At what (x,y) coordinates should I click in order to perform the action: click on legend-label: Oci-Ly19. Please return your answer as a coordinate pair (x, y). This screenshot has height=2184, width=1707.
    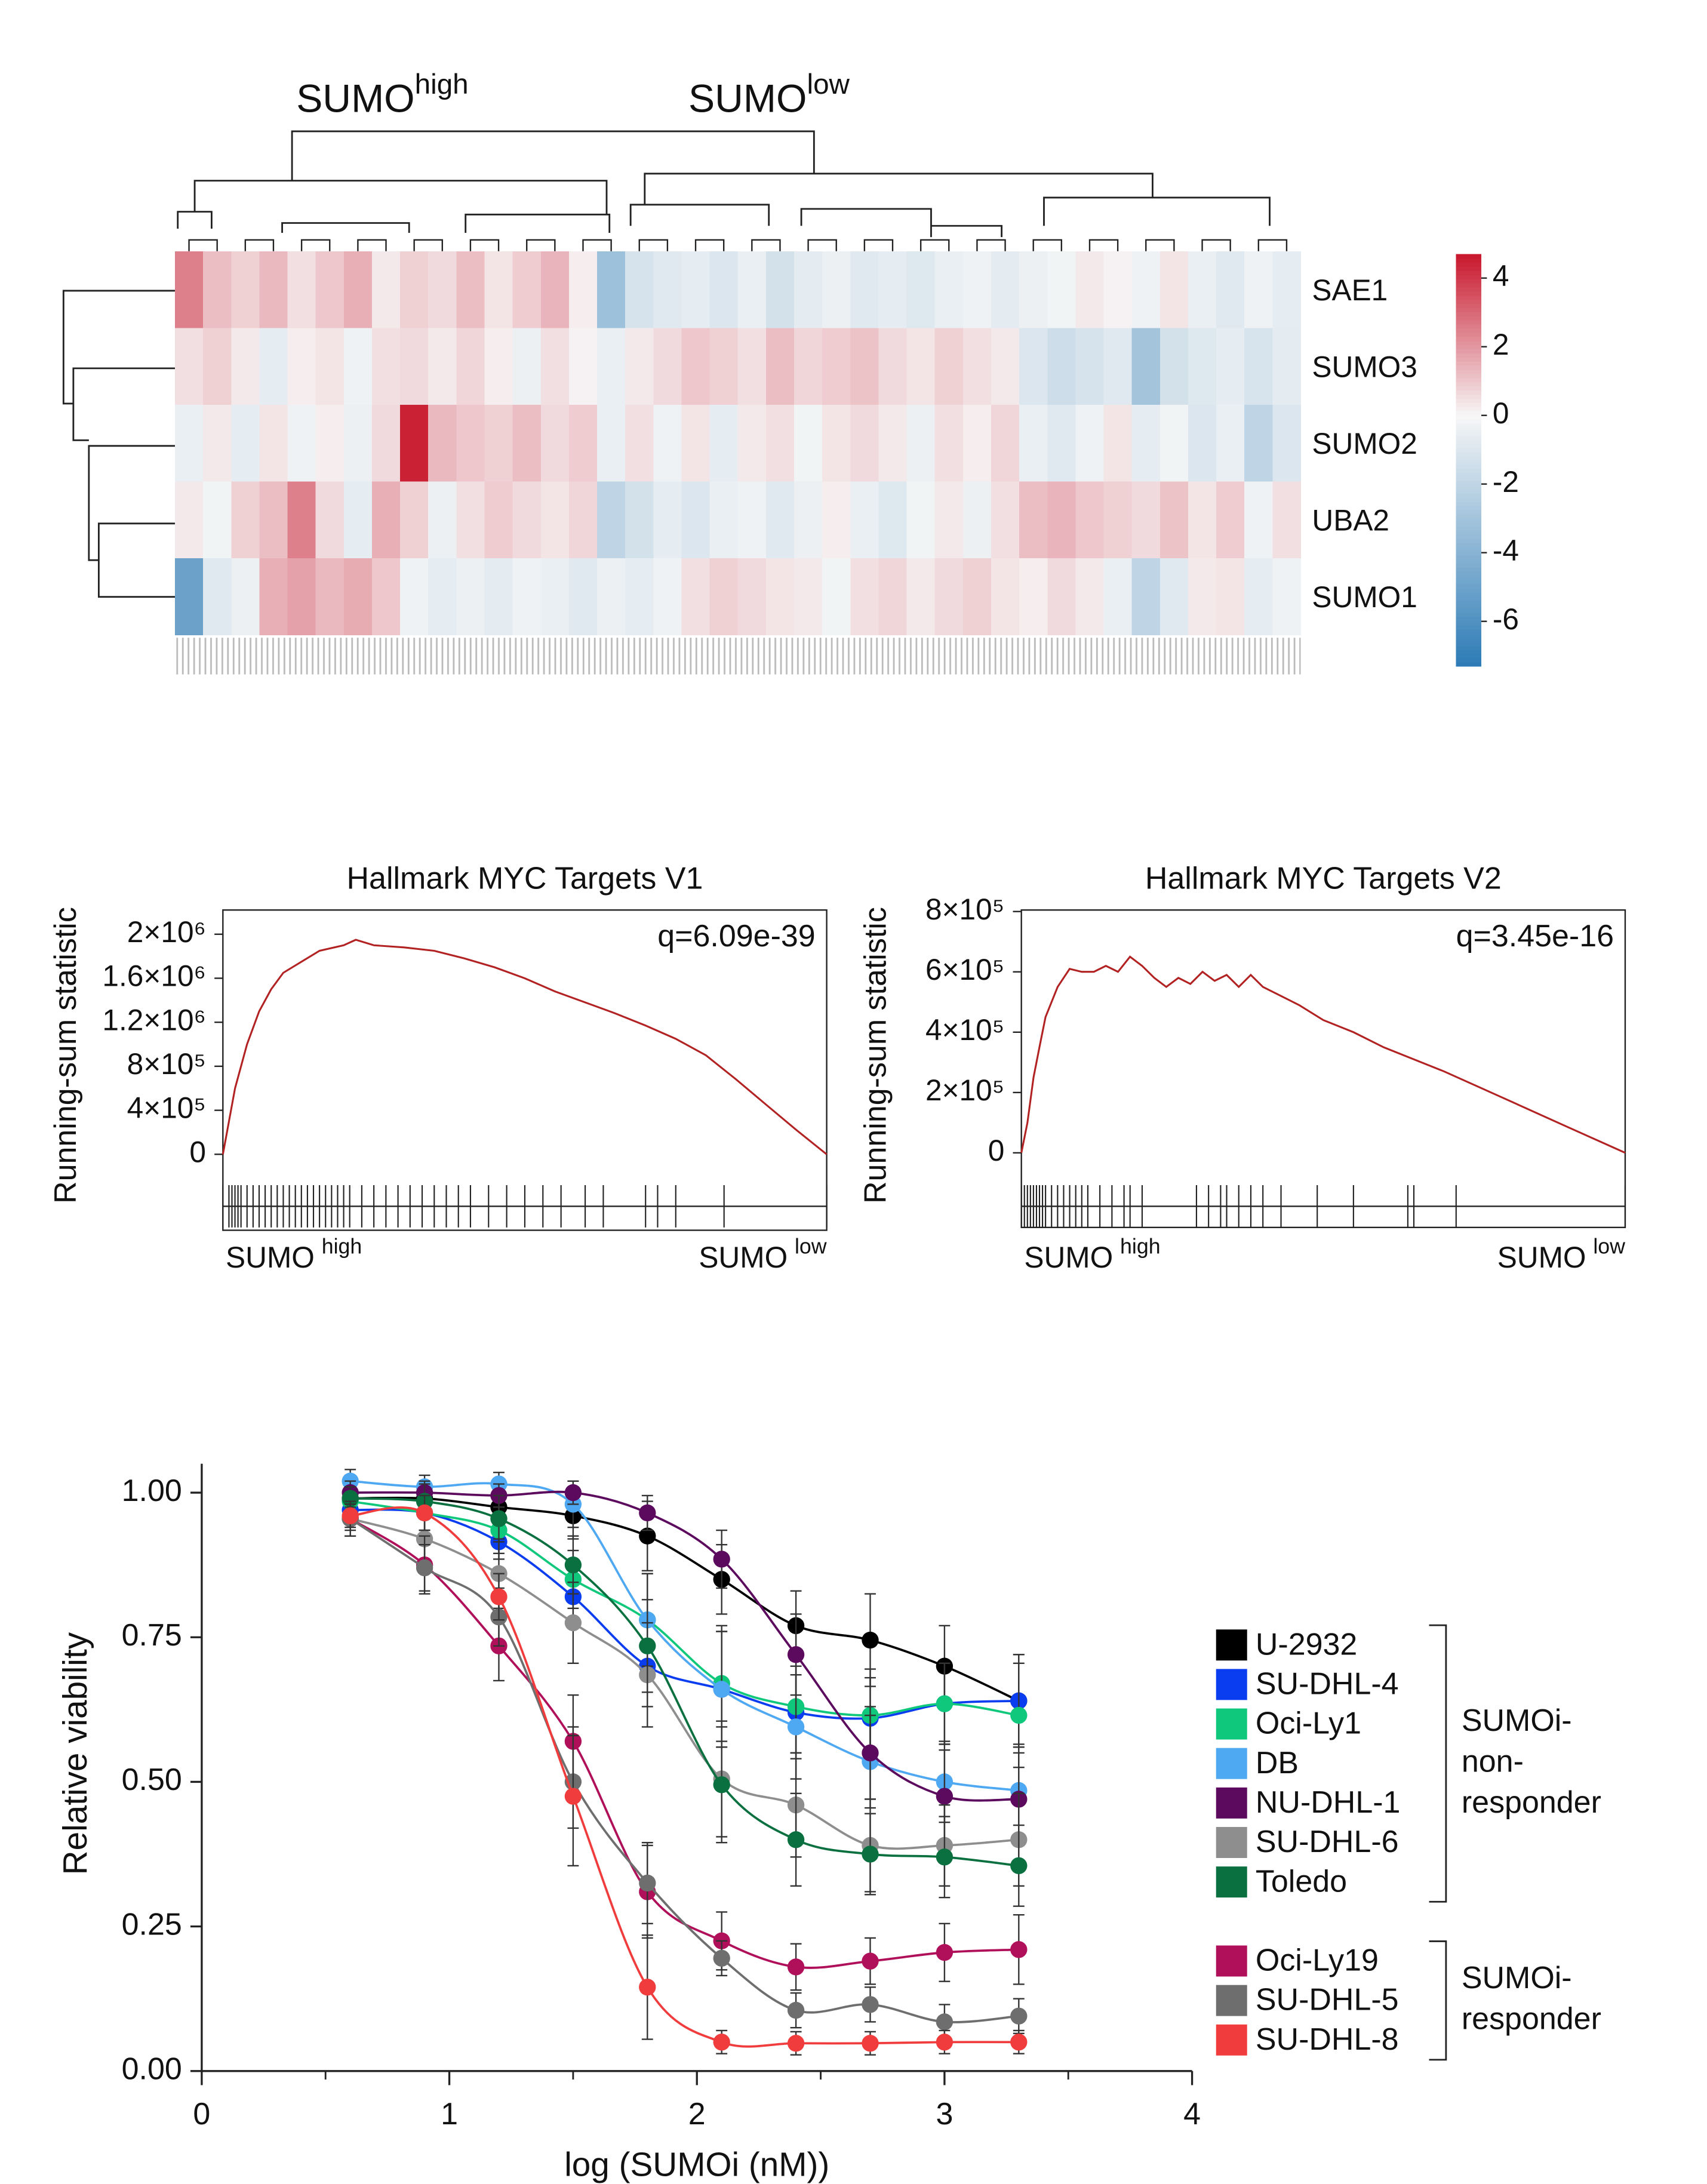
    Looking at the image, I should click on (1318, 1960).